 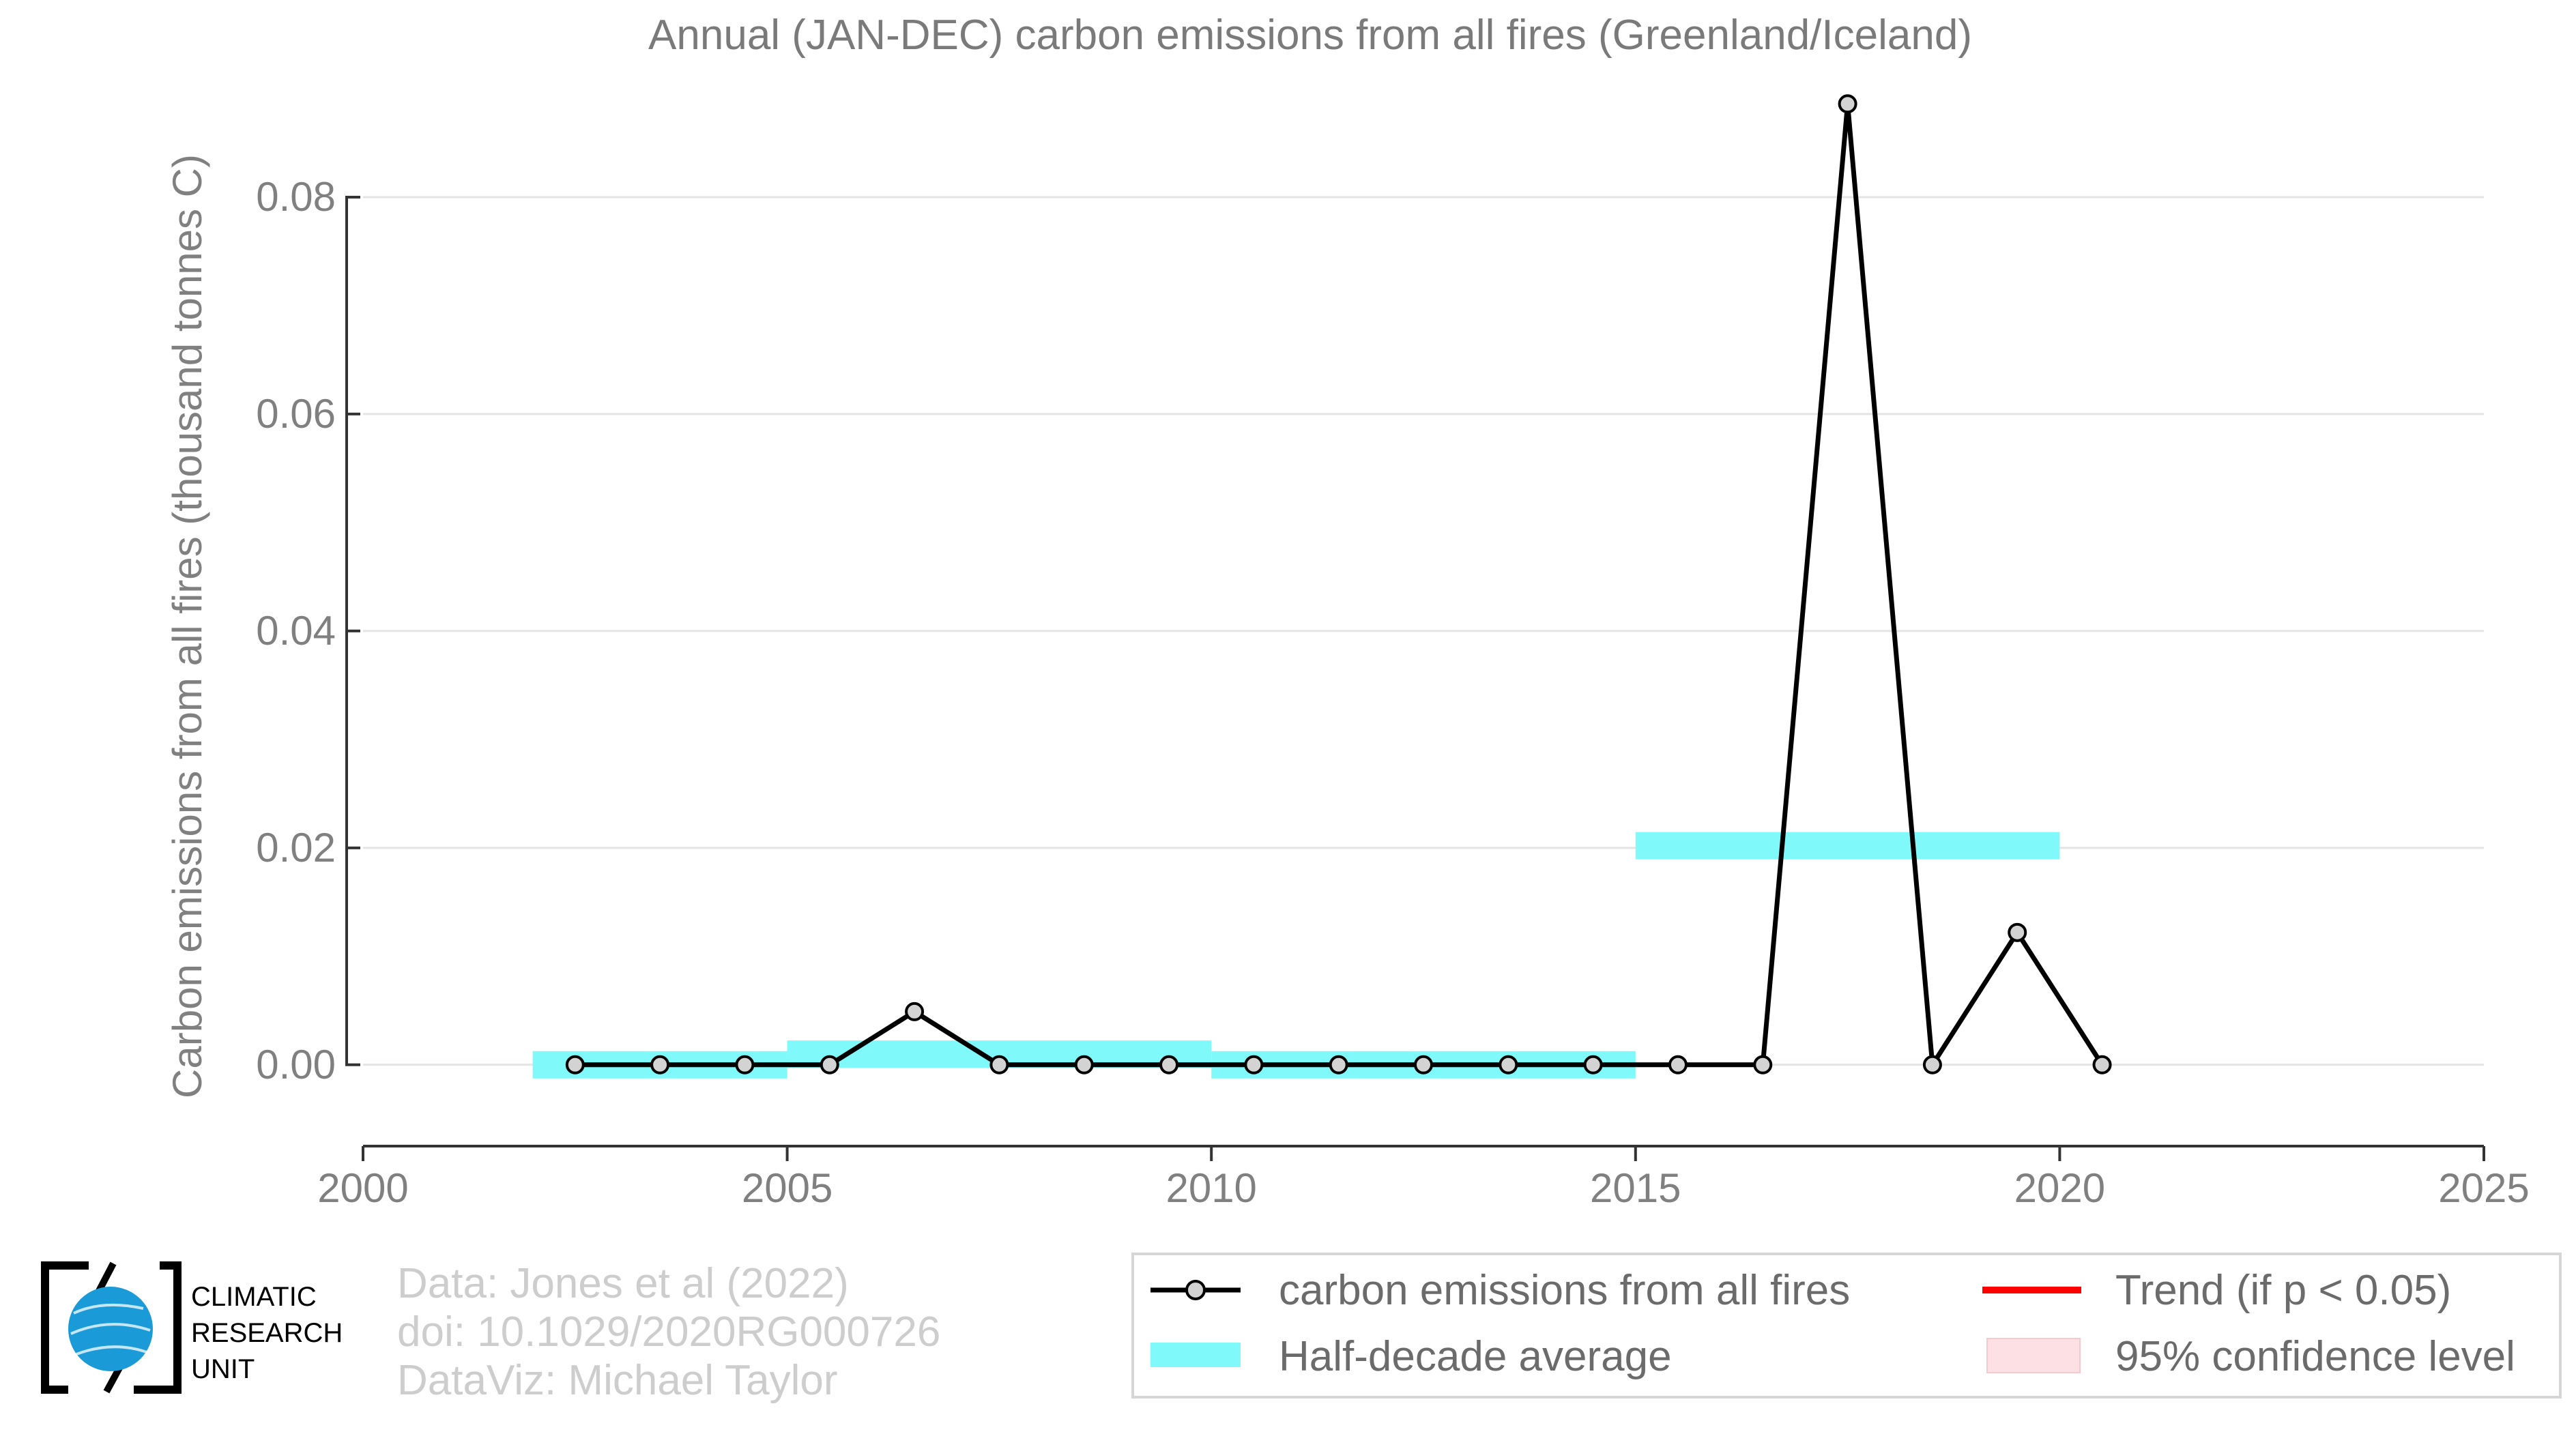 I want to click on logo-text-unit: UNIT, so click(x=223, y=1369).